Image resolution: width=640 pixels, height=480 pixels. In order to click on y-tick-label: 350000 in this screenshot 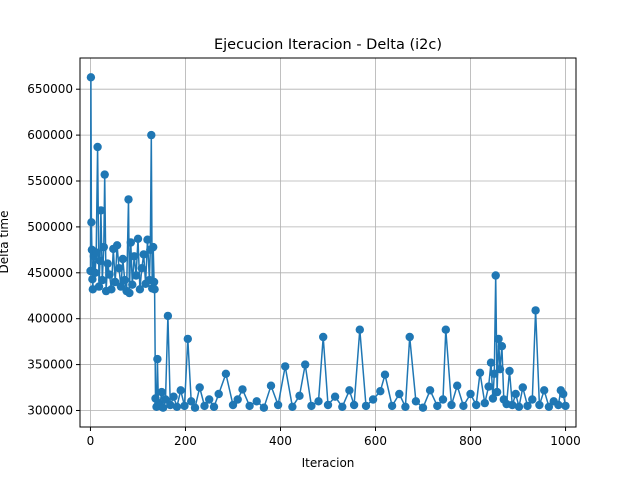, I will do `click(50, 365)`.